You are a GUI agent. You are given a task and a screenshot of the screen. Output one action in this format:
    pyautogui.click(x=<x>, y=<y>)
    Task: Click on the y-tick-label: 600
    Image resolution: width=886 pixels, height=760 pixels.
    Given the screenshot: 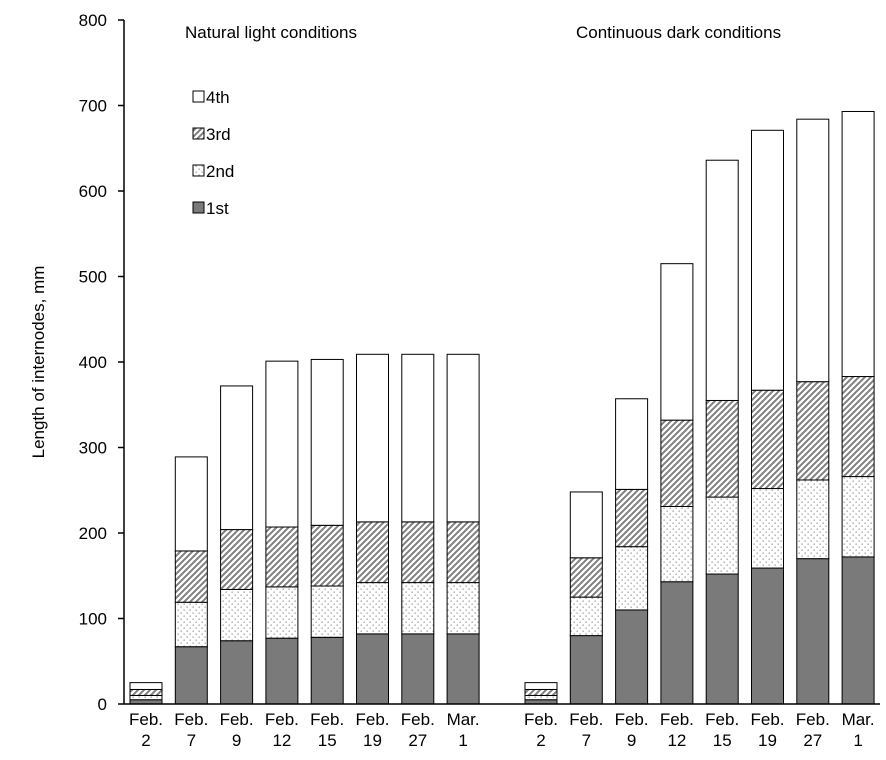 What is the action you would take?
    pyautogui.click(x=93, y=191)
    